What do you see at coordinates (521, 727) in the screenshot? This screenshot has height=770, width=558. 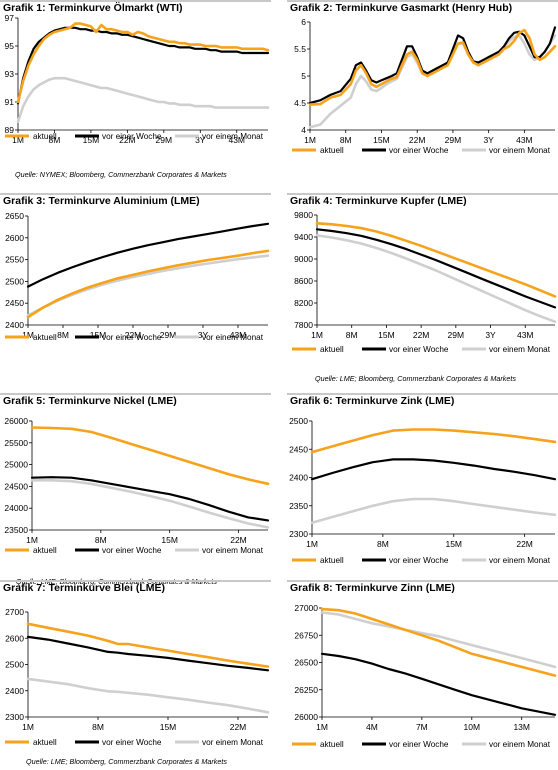 I see `x-tick-label: 13M` at bounding box center [521, 727].